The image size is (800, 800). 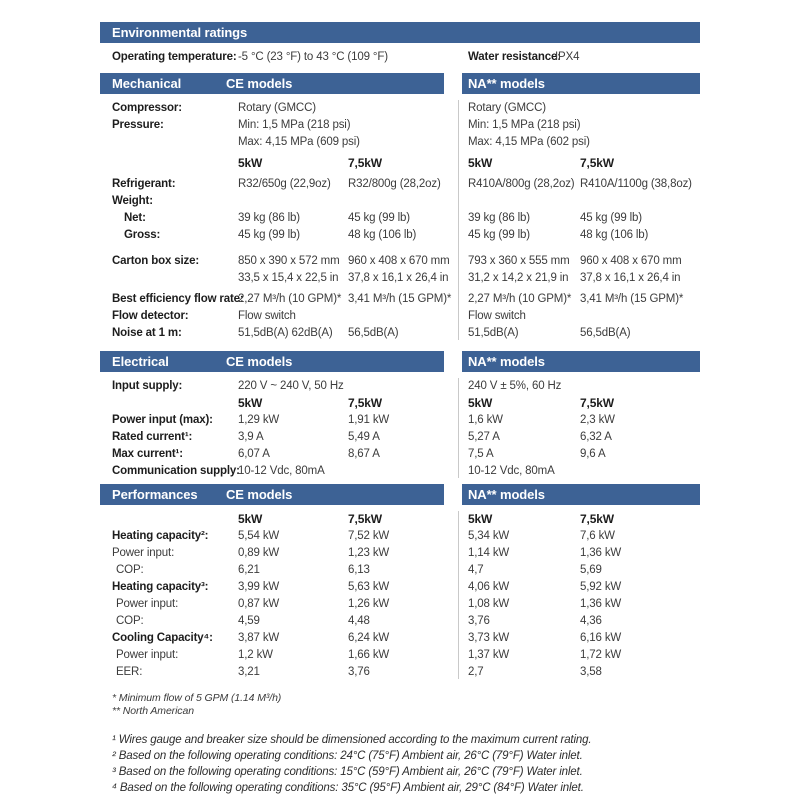 I want to click on na-5kw-value: Flow switch, so click(x=497, y=316).